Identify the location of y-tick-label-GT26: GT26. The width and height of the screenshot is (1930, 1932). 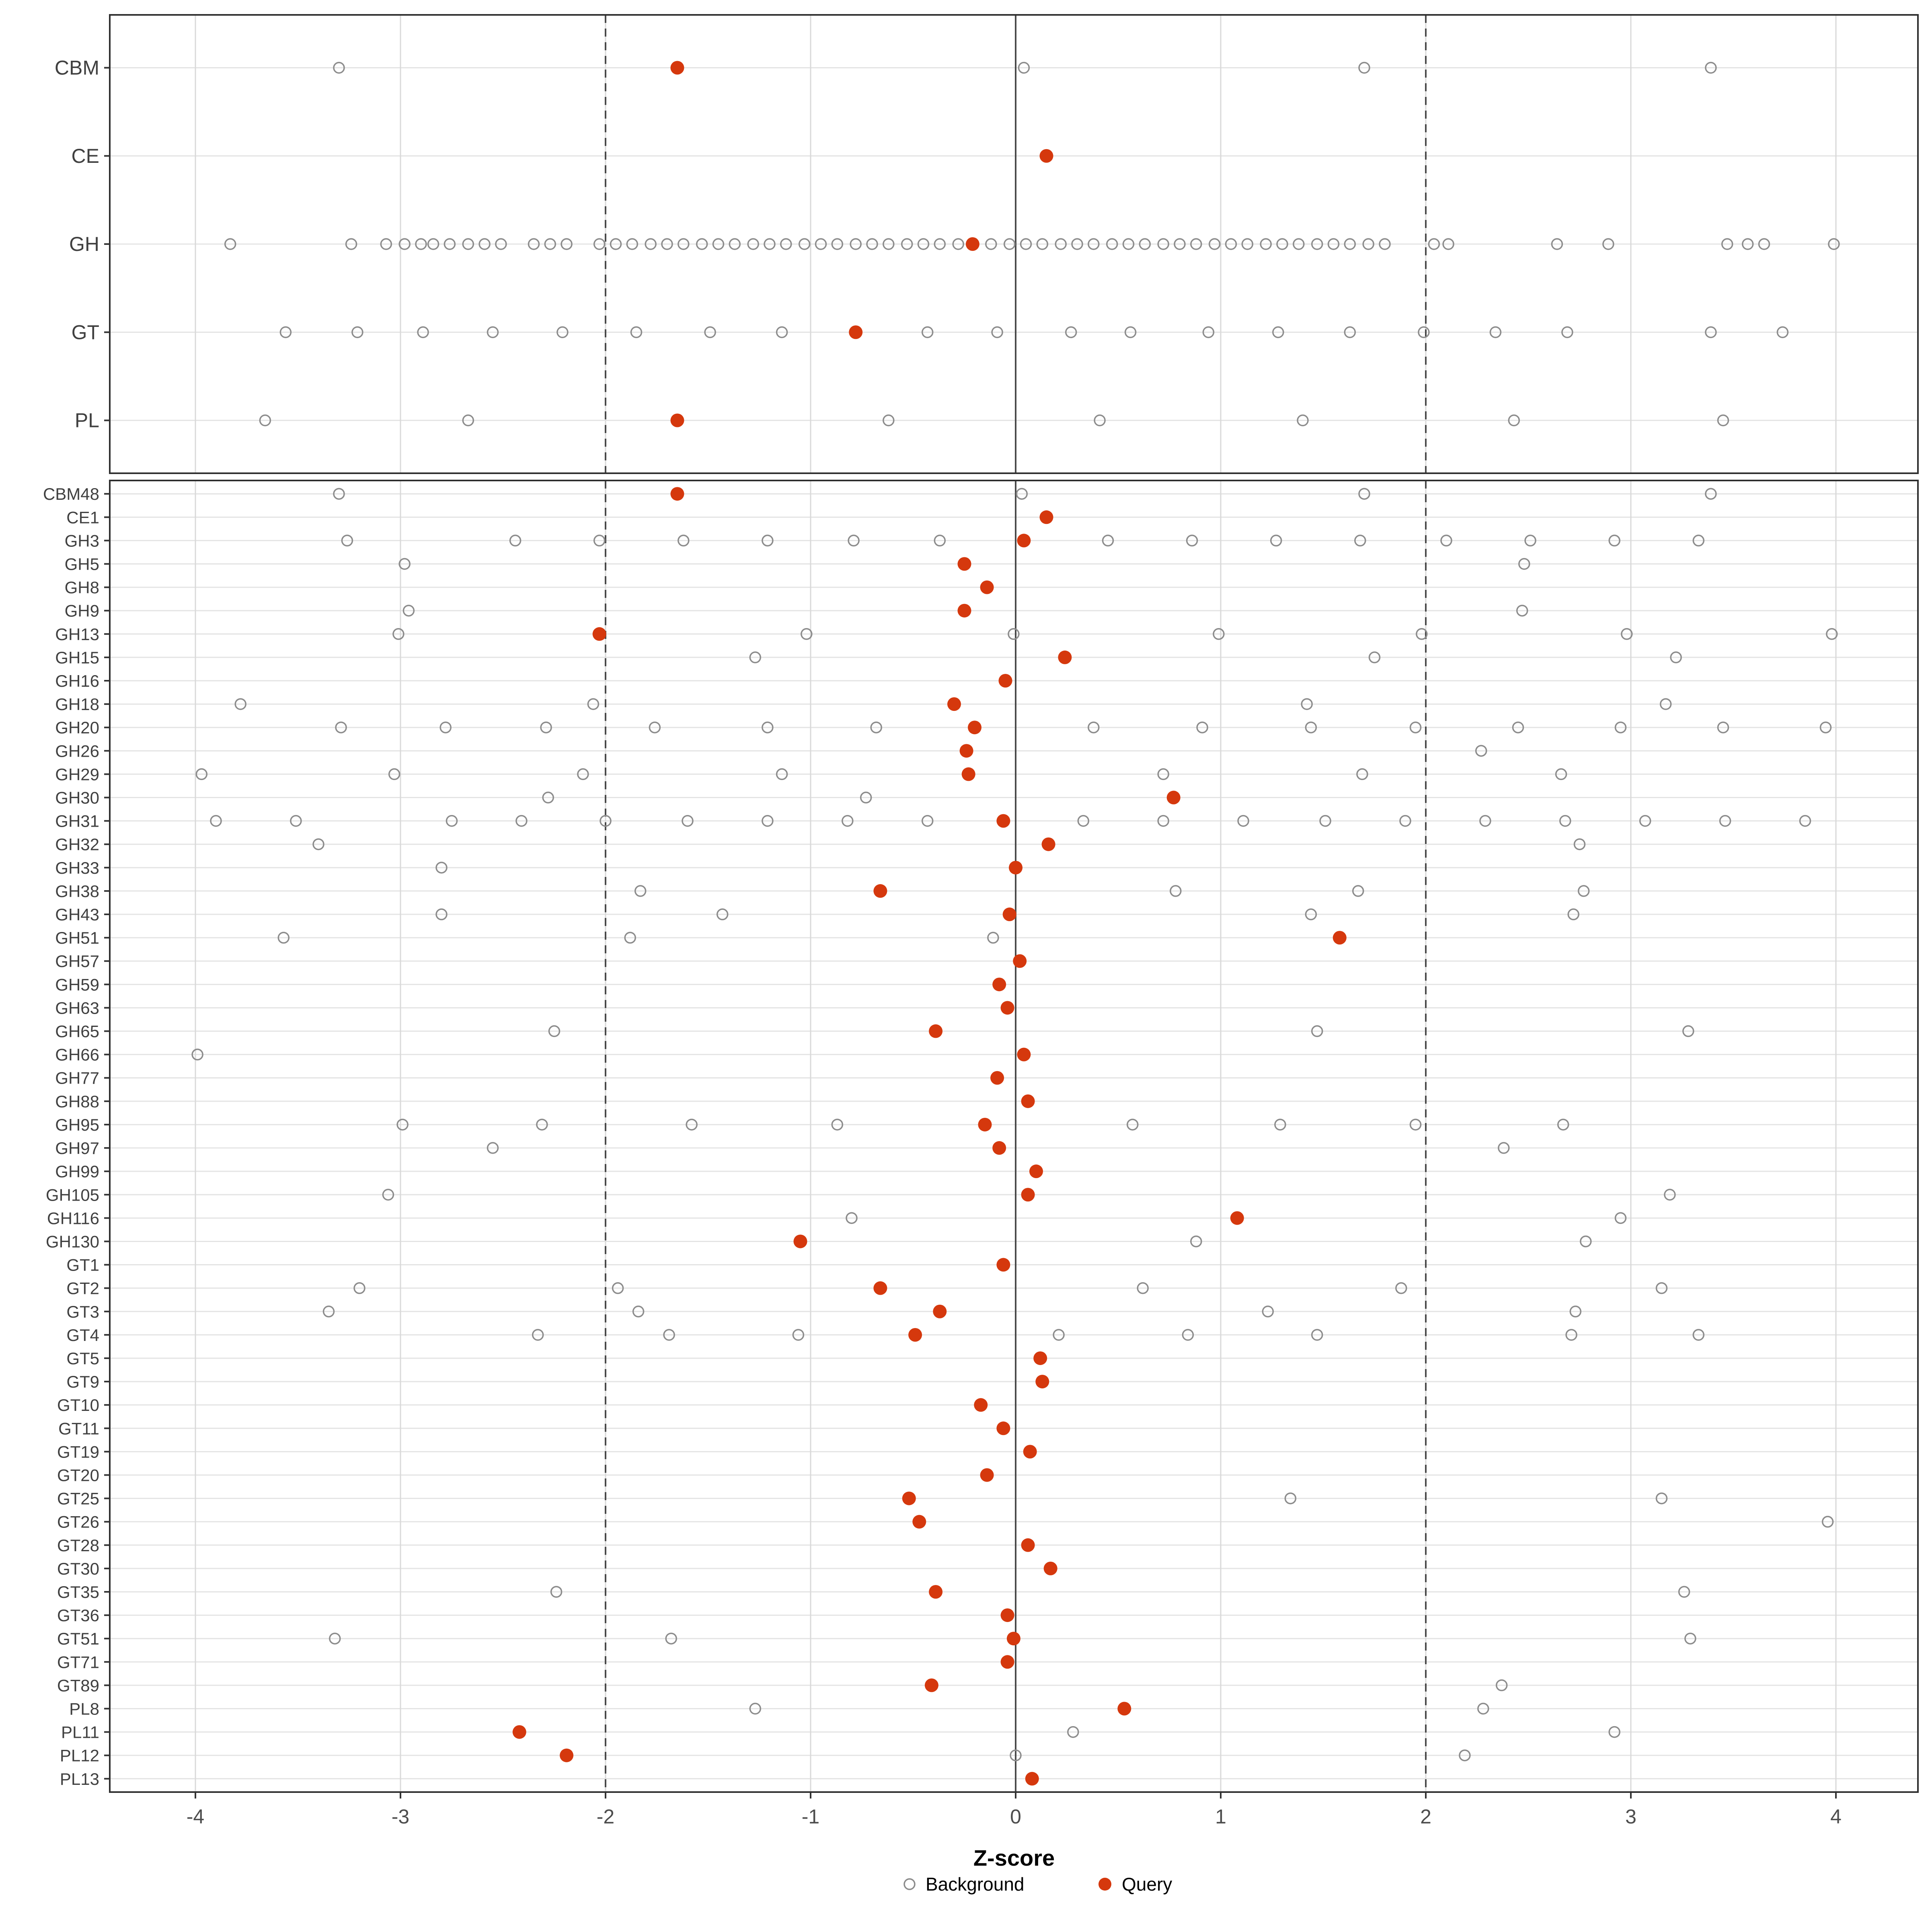
(78, 1522).